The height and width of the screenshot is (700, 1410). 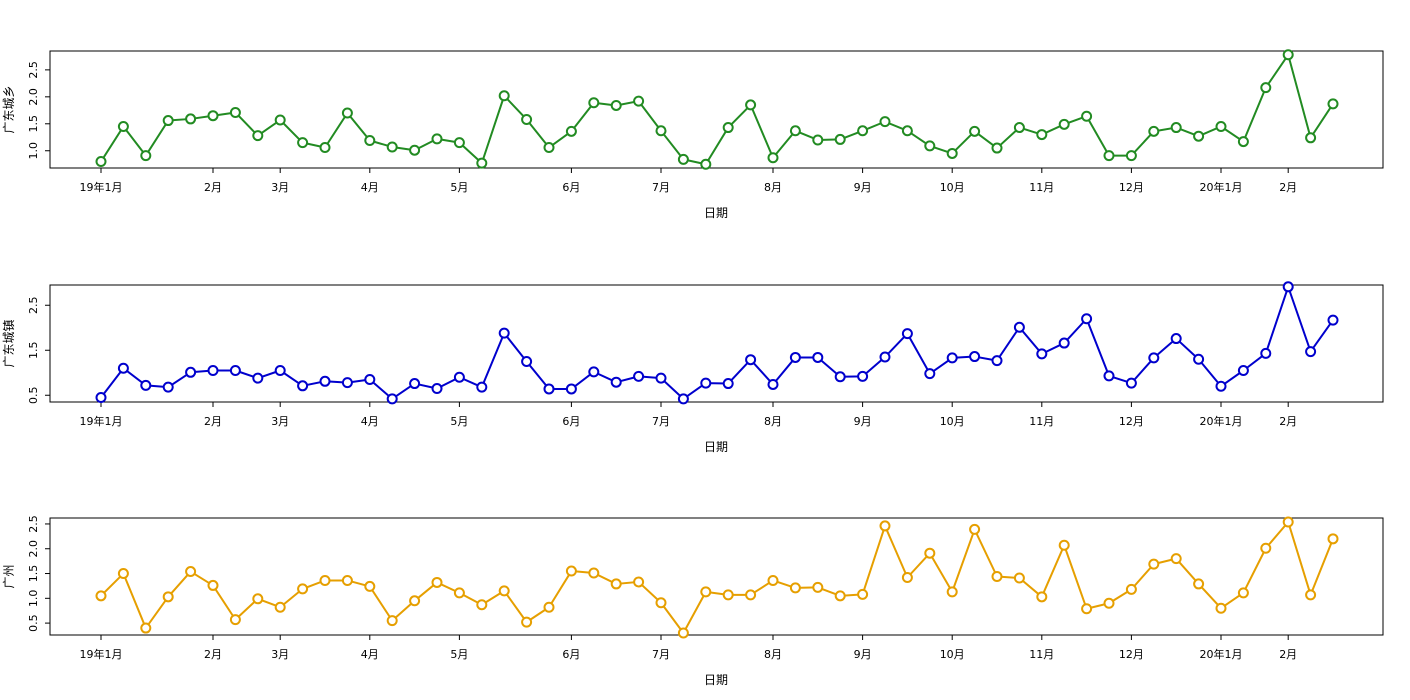 I want to click on y-tick-label: 1.0, so click(x=33, y=599).